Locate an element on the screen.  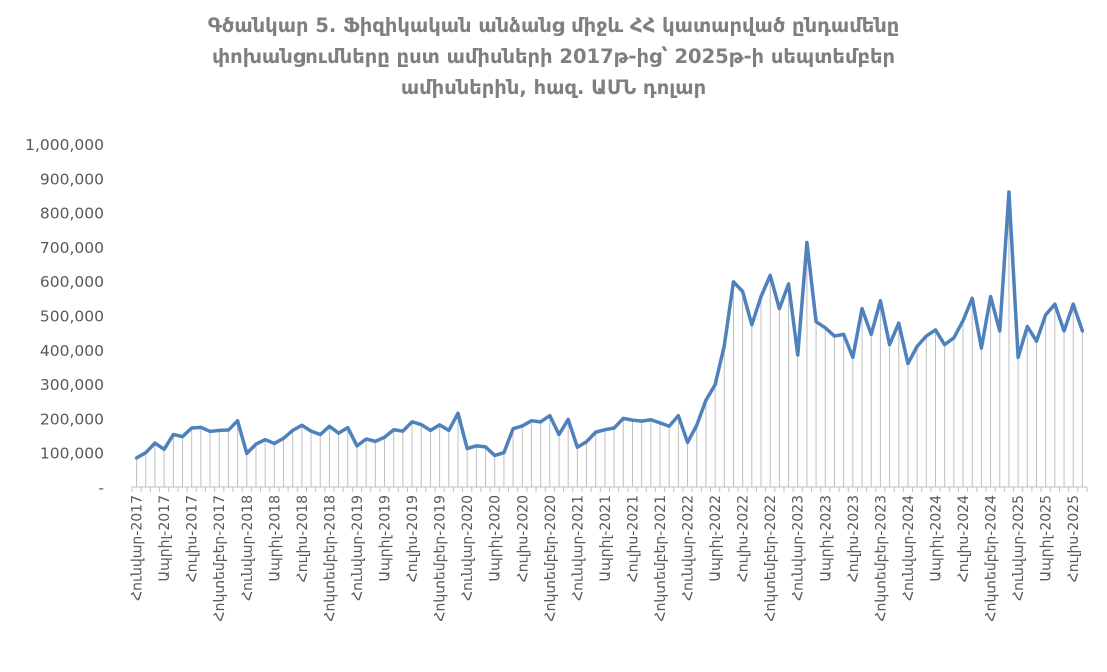
x-tick-label: Հուլիս-2024 is located at coordinates (964, 538).